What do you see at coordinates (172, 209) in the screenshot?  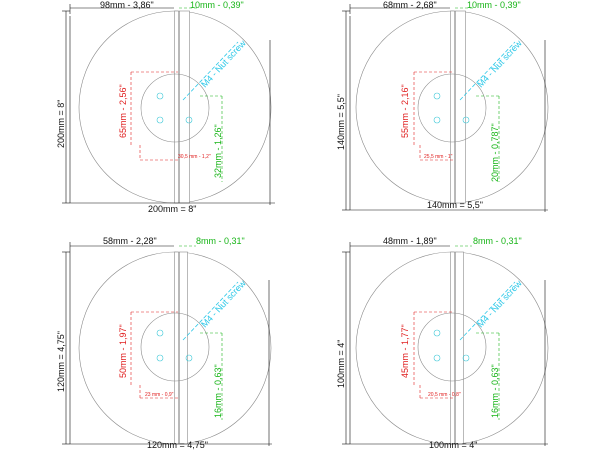 I see `label-bottom: 200mm = 8"` at bounding box center [172, 209].